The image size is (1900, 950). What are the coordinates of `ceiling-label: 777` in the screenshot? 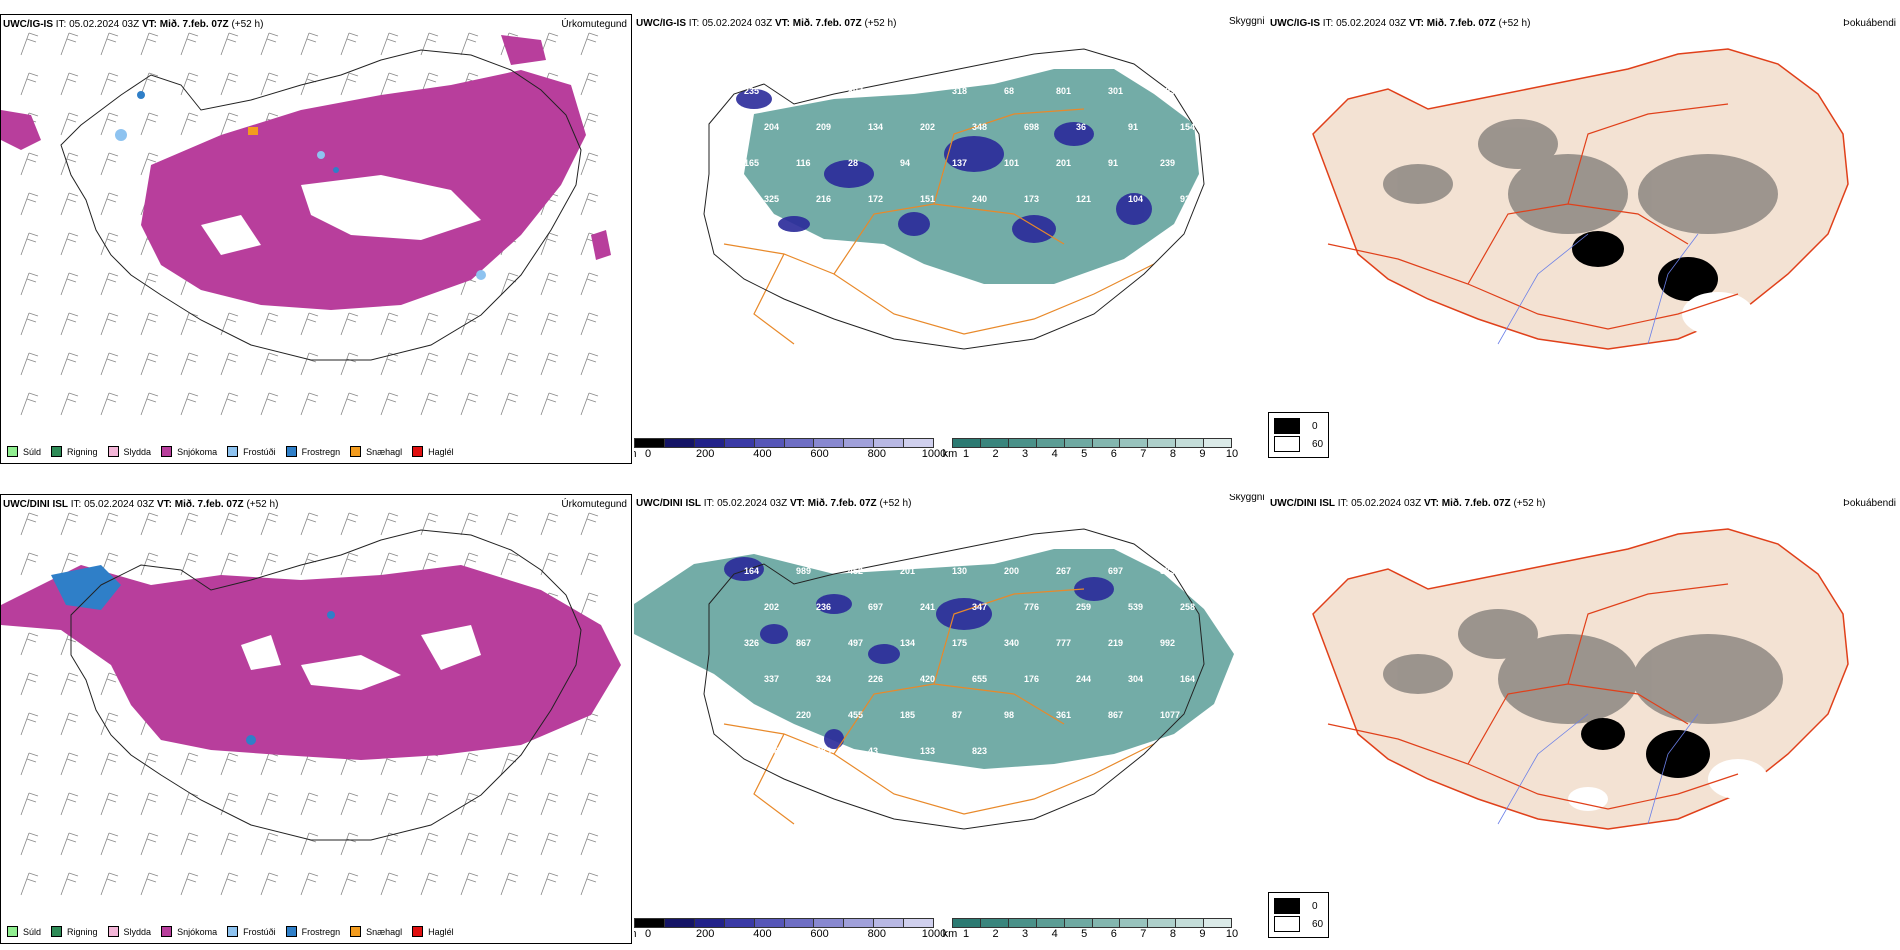 It's located at (1063, 643).